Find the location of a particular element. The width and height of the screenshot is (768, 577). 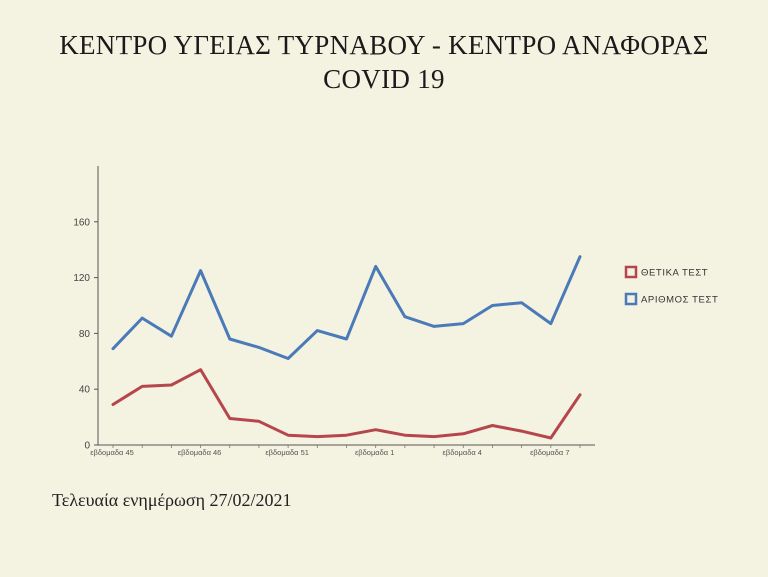

title-line-2: COVID 19 is located at coordinates (384, 79).